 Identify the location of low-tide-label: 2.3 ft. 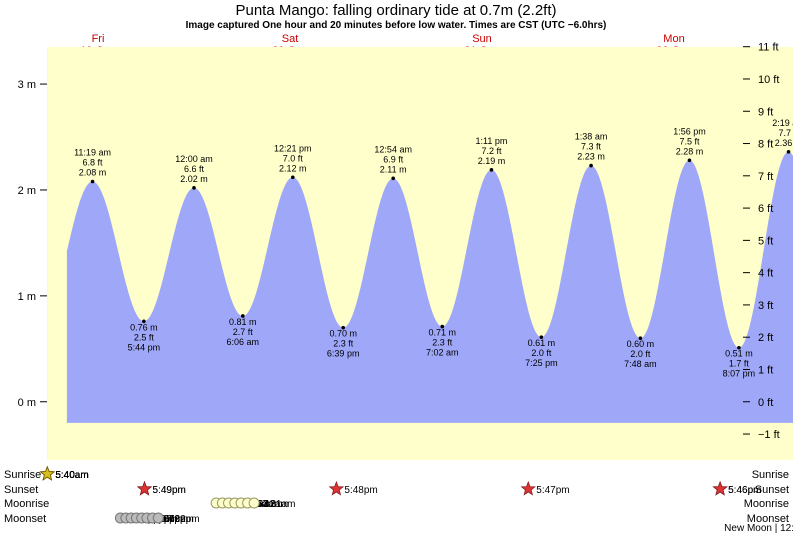
(442, 343).